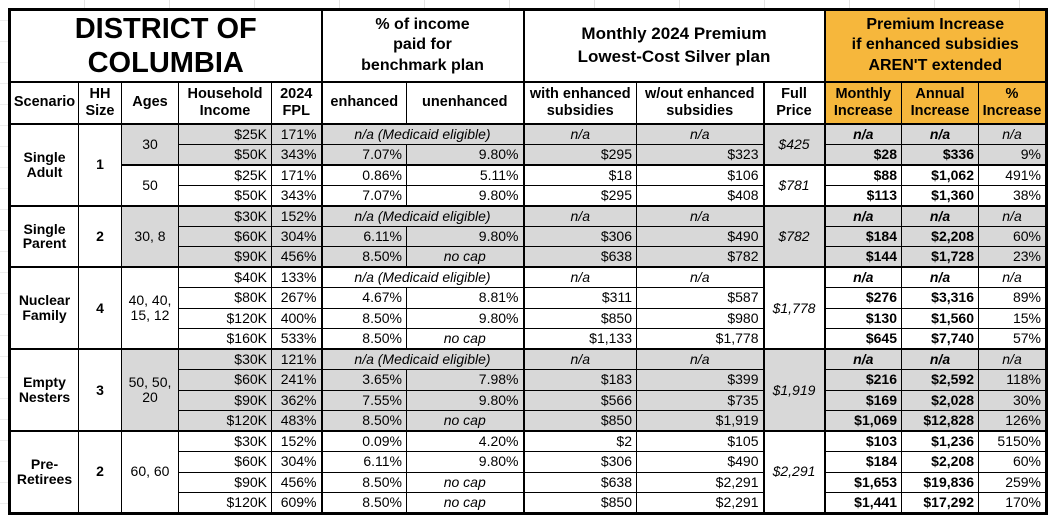 The height and width of the screenshot is (515, 1054). Describe the element at coordinates (527, 4) in the screenshot. I see `spreadsheet-gridlines-top` at that location.